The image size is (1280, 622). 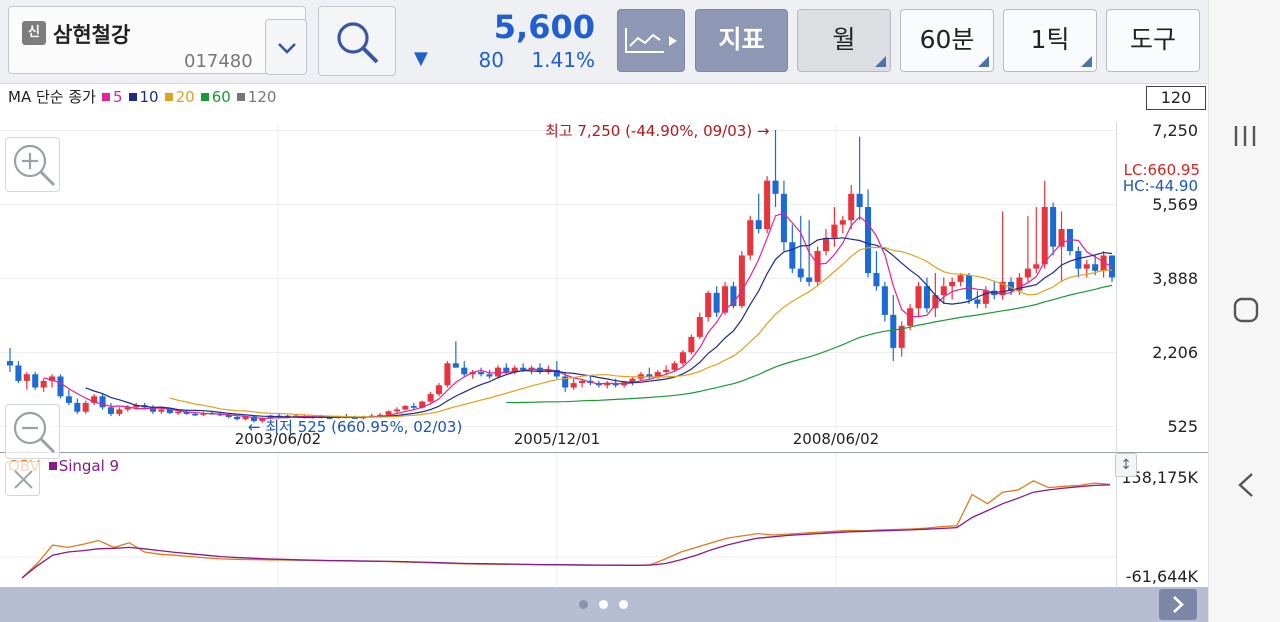 I want to click on close-indicator-button, so click(x=22, y=478).